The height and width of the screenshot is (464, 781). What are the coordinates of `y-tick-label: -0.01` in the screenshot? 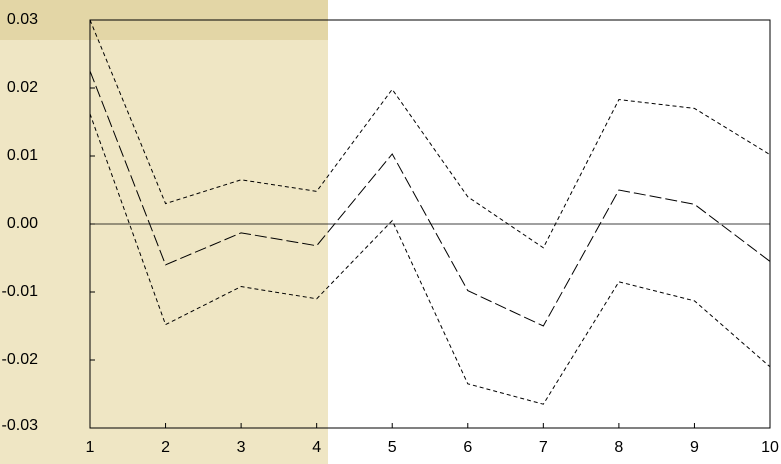 It's located at (20, 291).